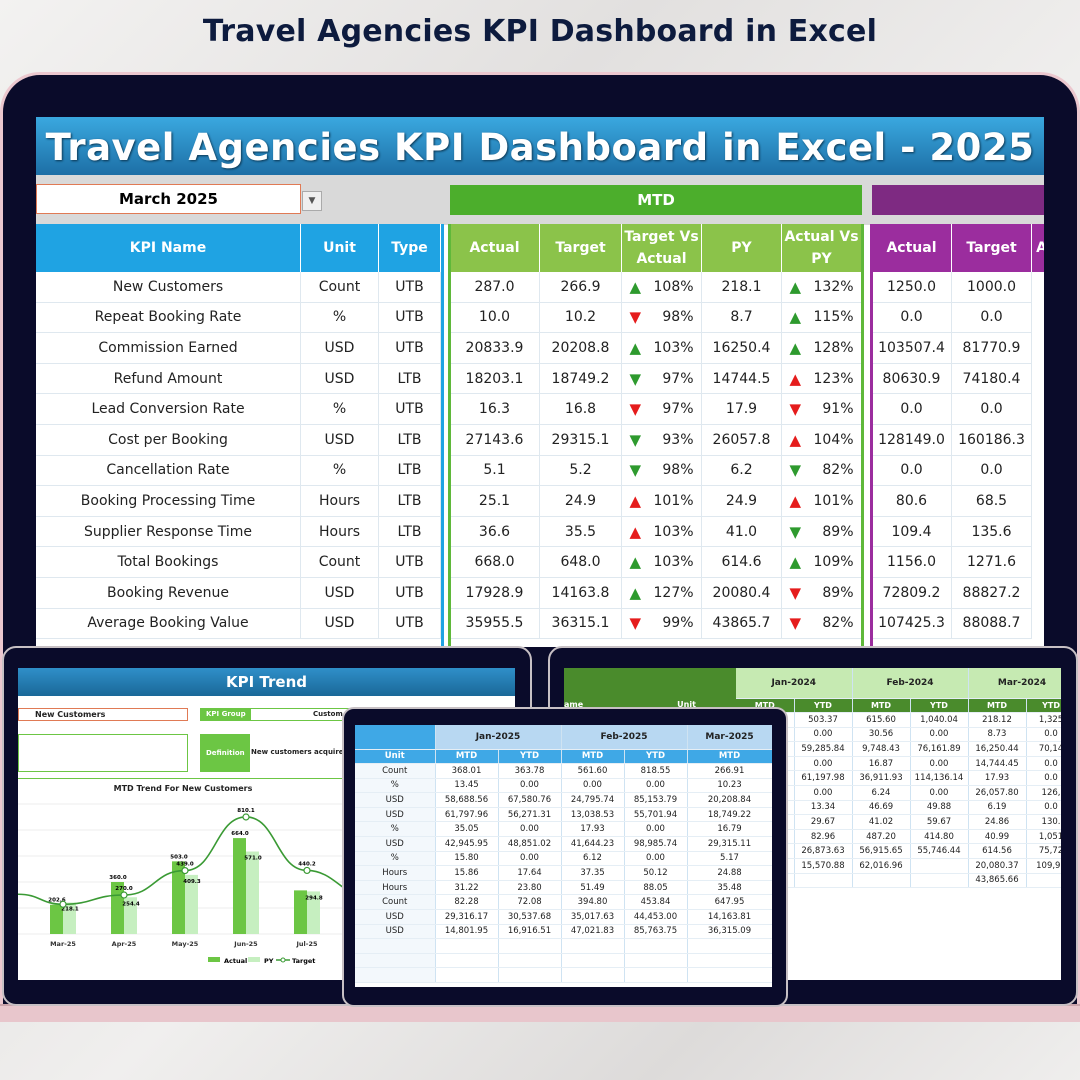  Describe the element at coordinates (881, 735) in the screenshot. I see `table-cell: 30.56` at that location.